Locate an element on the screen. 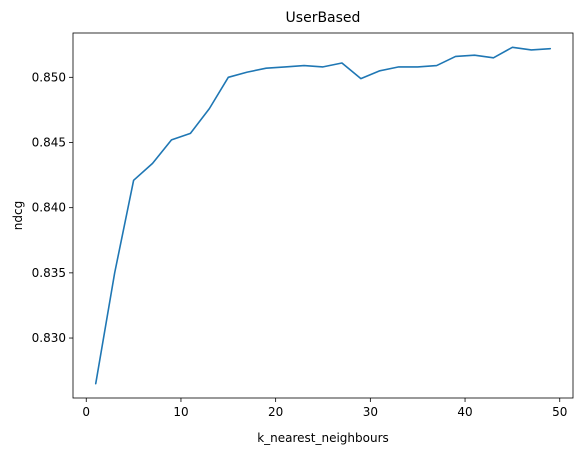 This screenshot has height=455, width=584. x-axis-title: k_nearest_neighbours is located at coordinates (323, 438).